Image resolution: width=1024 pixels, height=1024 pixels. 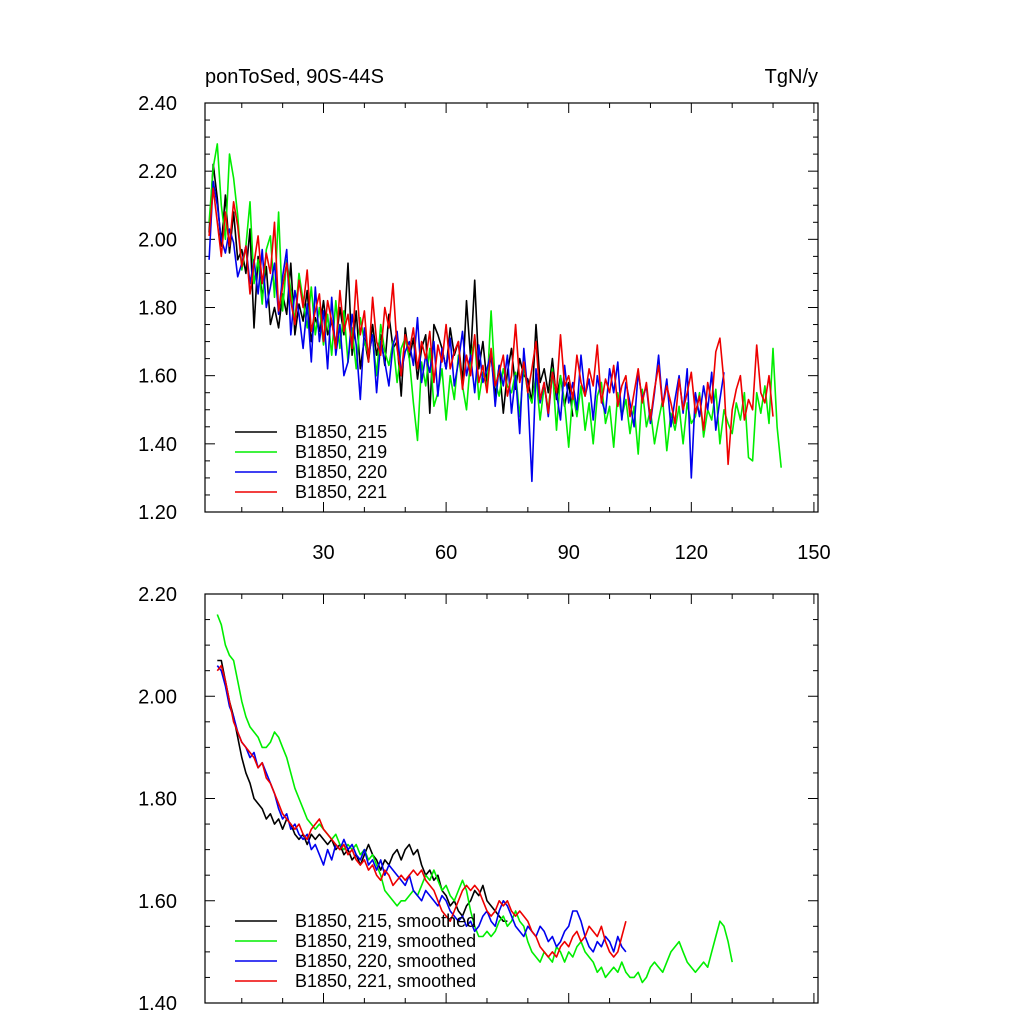 What do you see at coordinates (341, 432) in the screenshot?
I see `legend-label: B1850, 215` at bounding box center [341, 432].